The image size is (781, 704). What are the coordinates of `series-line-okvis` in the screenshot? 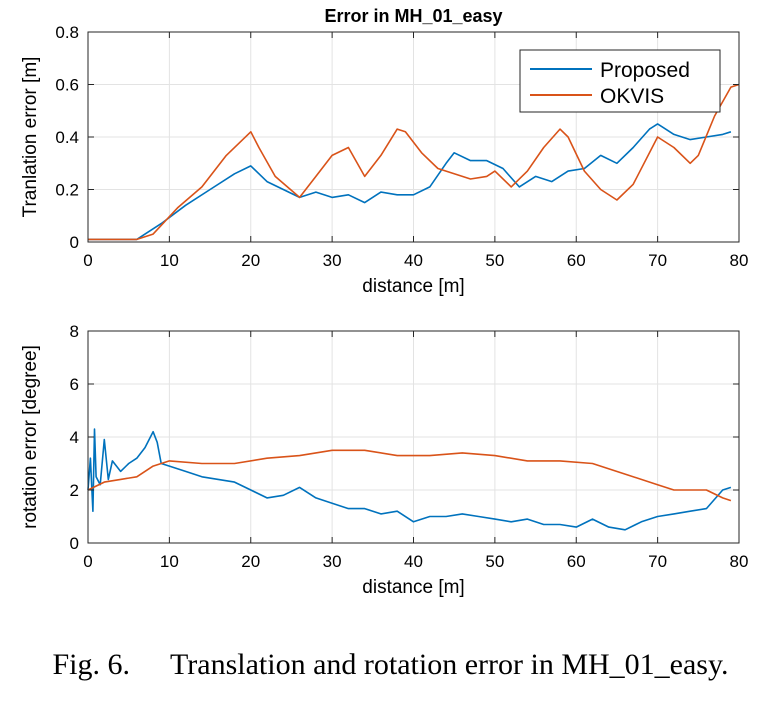 It's located at (409, 475).